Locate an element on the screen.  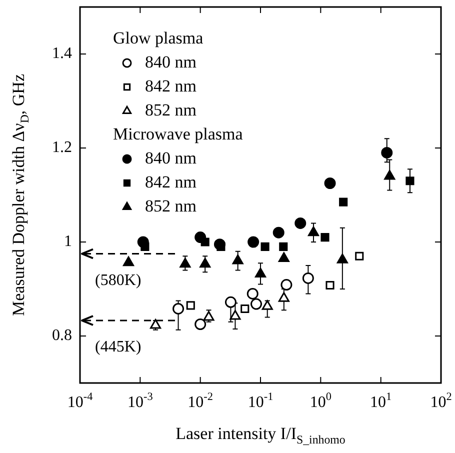
ref-line-label: (445K) is located at coordinates (118, 347).